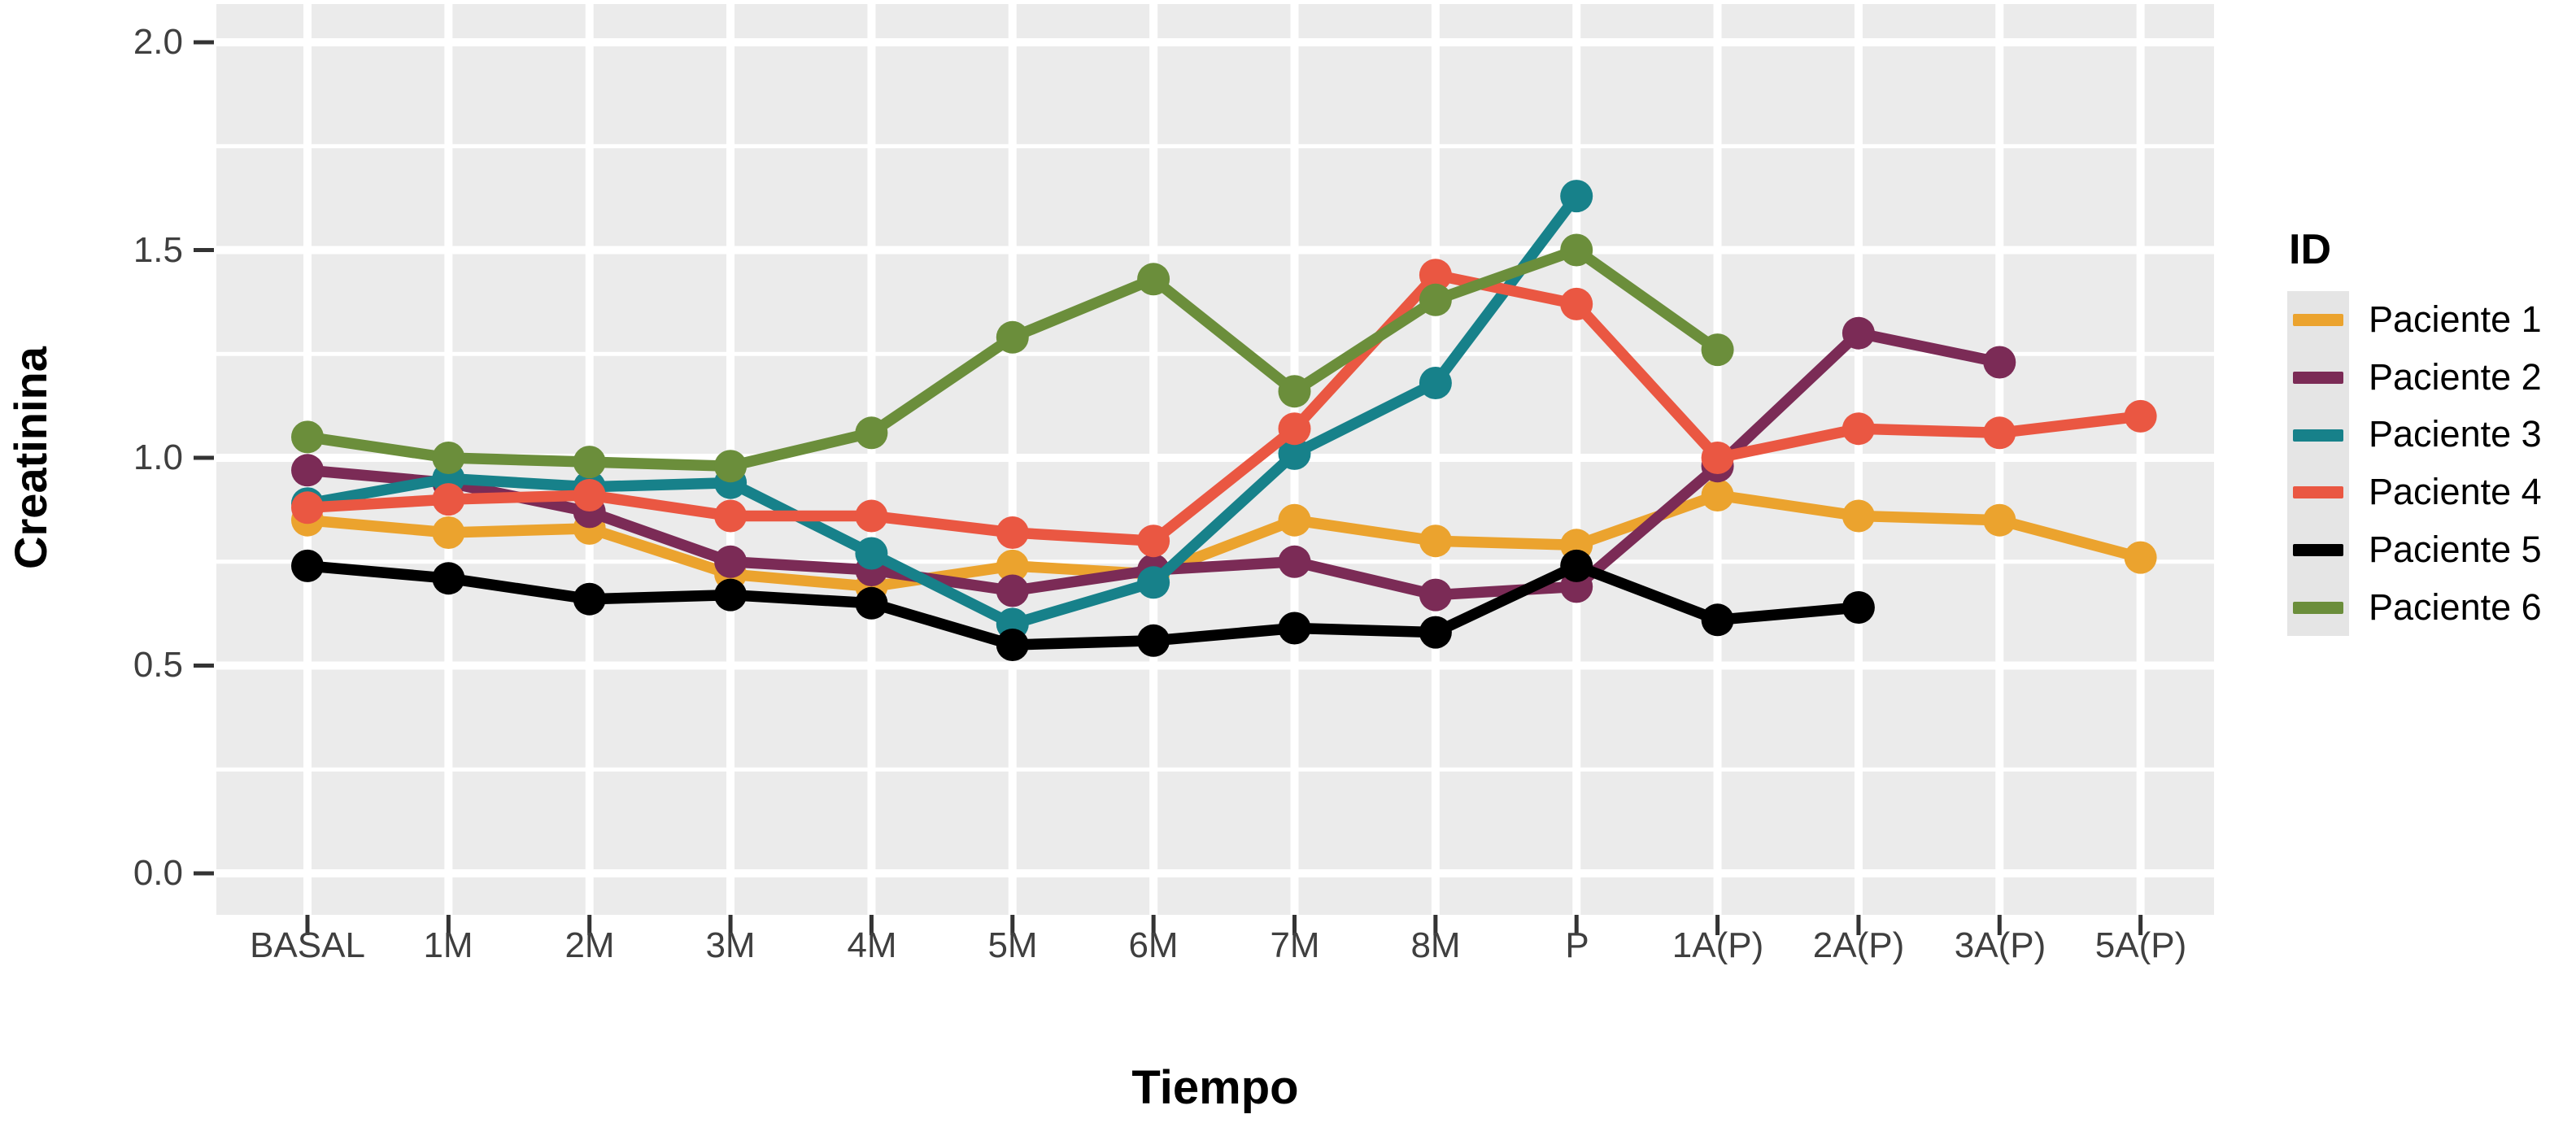 The image size is (2576, 1123). I want to click on data-point-paciente-1-1M, so click(448, 532).